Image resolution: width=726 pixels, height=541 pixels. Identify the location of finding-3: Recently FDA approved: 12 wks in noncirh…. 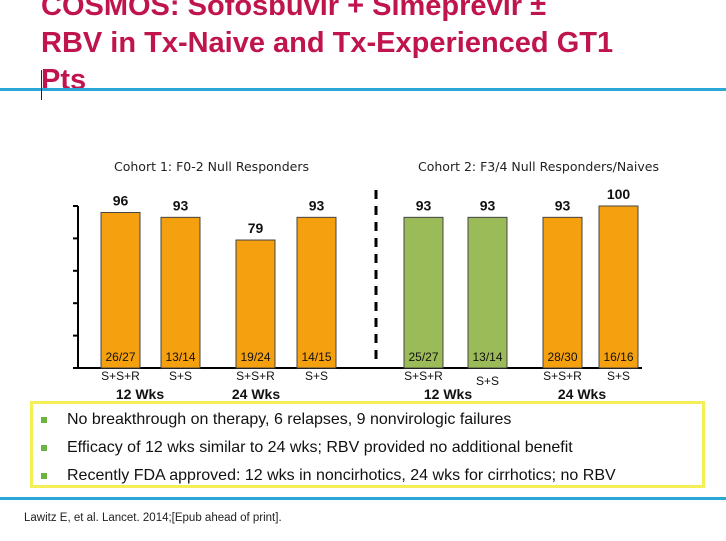
(328, 476).